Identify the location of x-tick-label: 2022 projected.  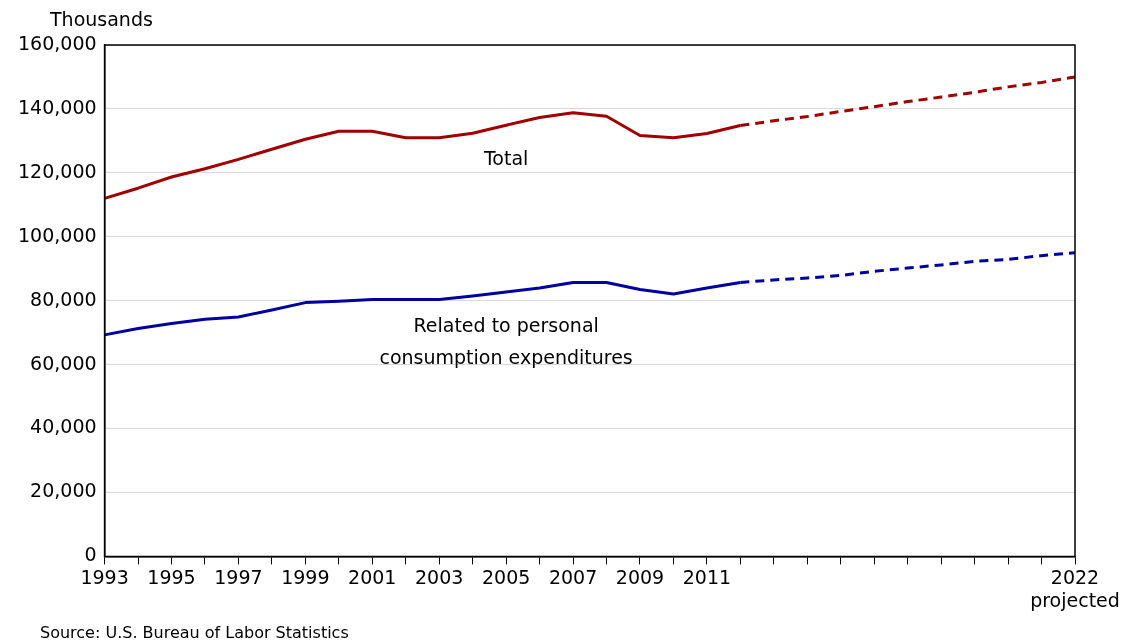
(1075, 588).